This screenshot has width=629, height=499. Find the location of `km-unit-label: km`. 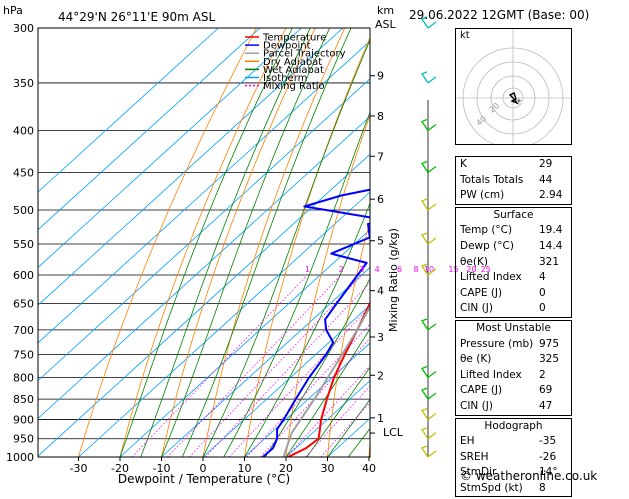

km-unit-label: km is located at coordinates (385, 10).